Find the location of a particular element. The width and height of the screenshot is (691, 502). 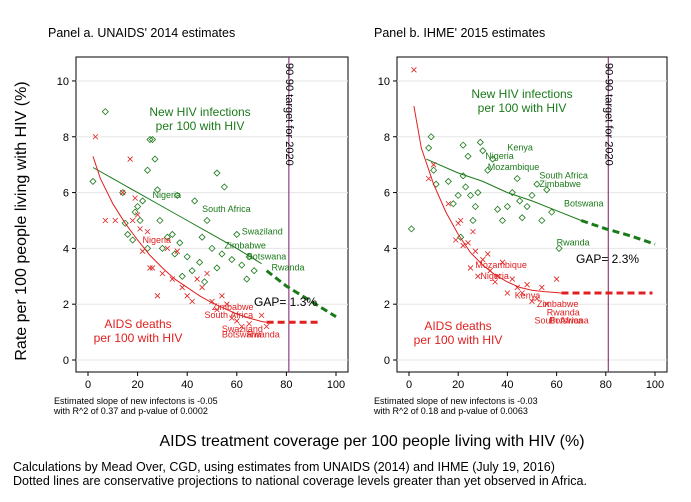

infections-country-label-b-6: Rwanda is located at coordinates (573, 243).